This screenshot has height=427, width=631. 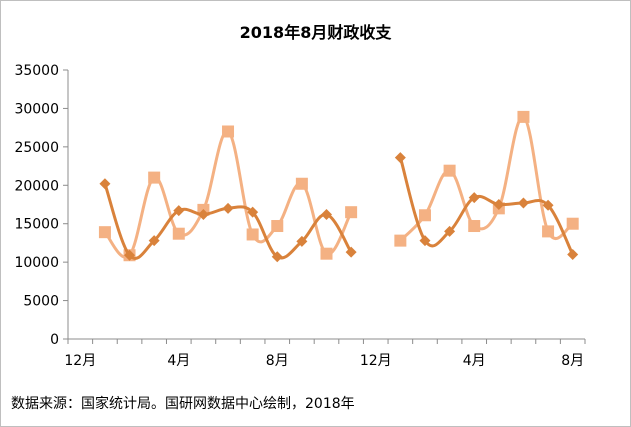 I want to click on y-tick-label: 30000, so click(x=36, y=109).